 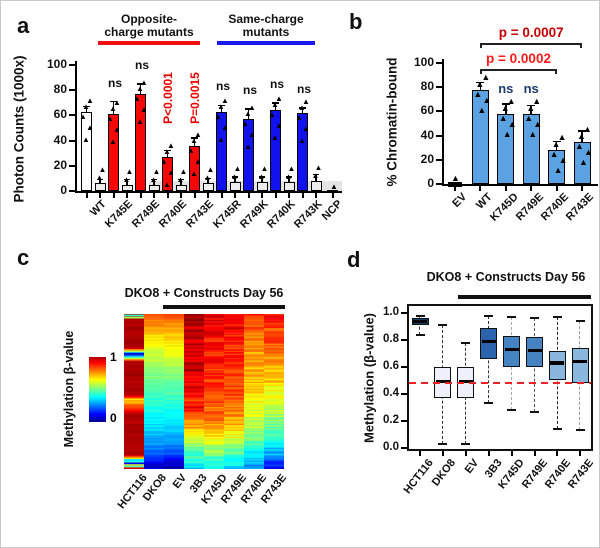 What do you see at coordinates (208, 192) in the screenshot?
I see `x-axis` at bounding box center [208, 192].